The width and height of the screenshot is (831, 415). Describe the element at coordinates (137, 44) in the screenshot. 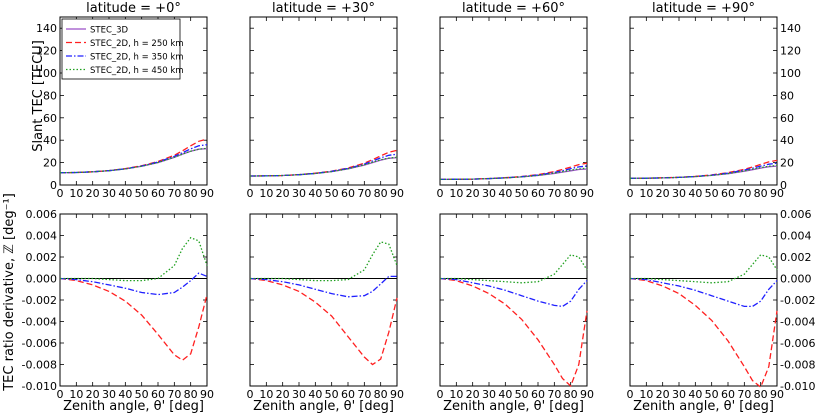

I see `legend-label: STEC_2D, h = 250 km` at that location.